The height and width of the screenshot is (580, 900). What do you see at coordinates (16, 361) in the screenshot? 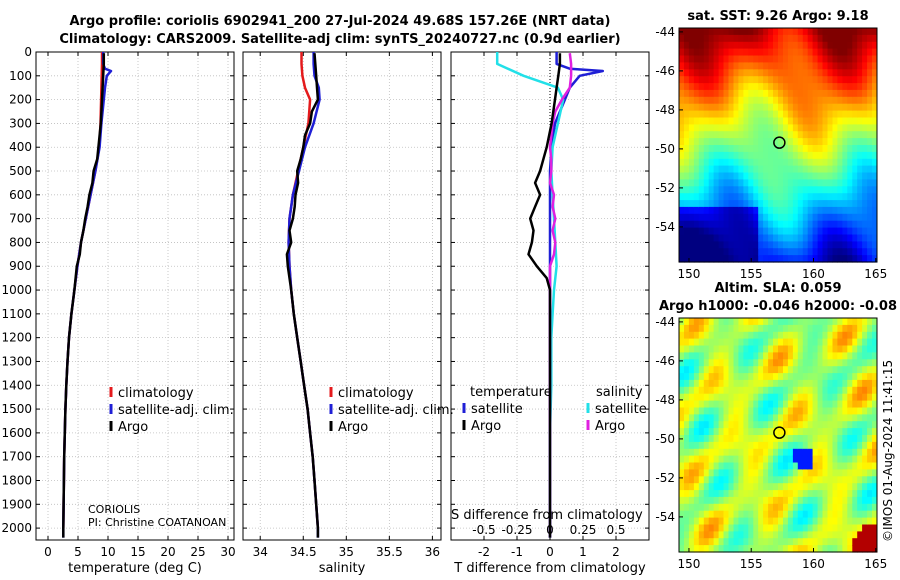
I see `y-tick-label: 1300` at bounding box center [16, 361].